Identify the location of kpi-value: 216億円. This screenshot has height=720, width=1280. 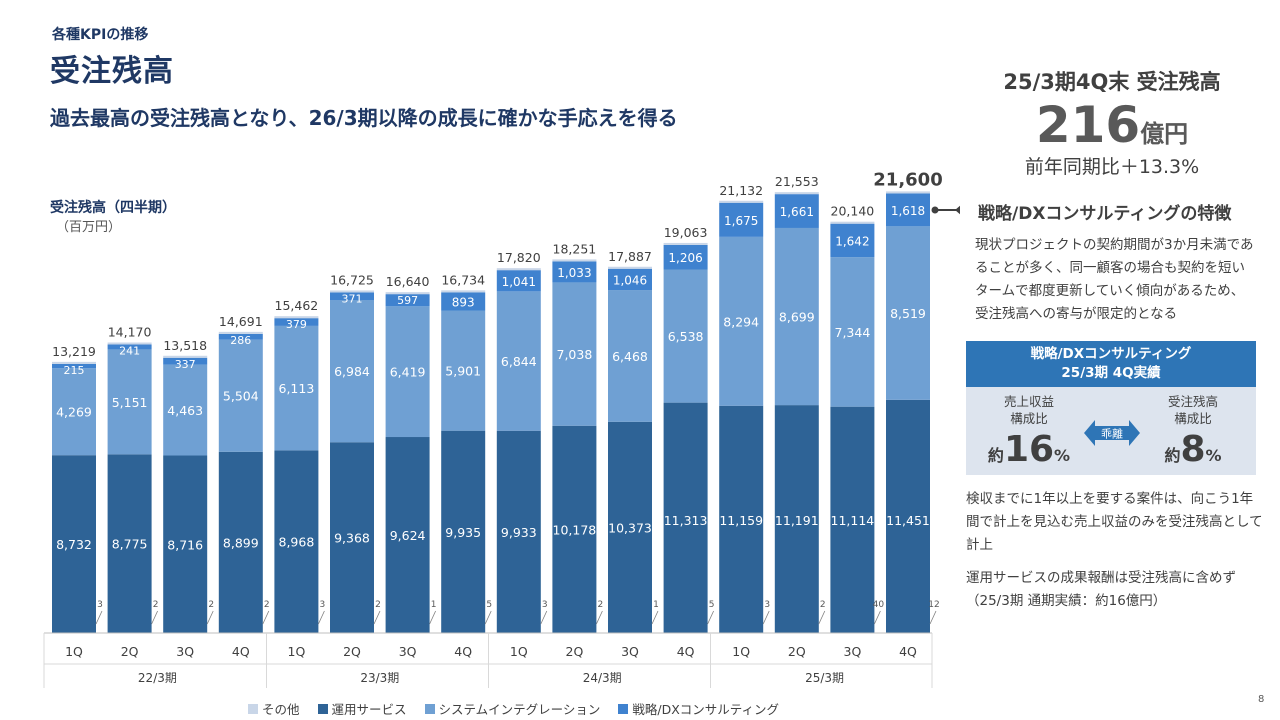
(1112, 125).